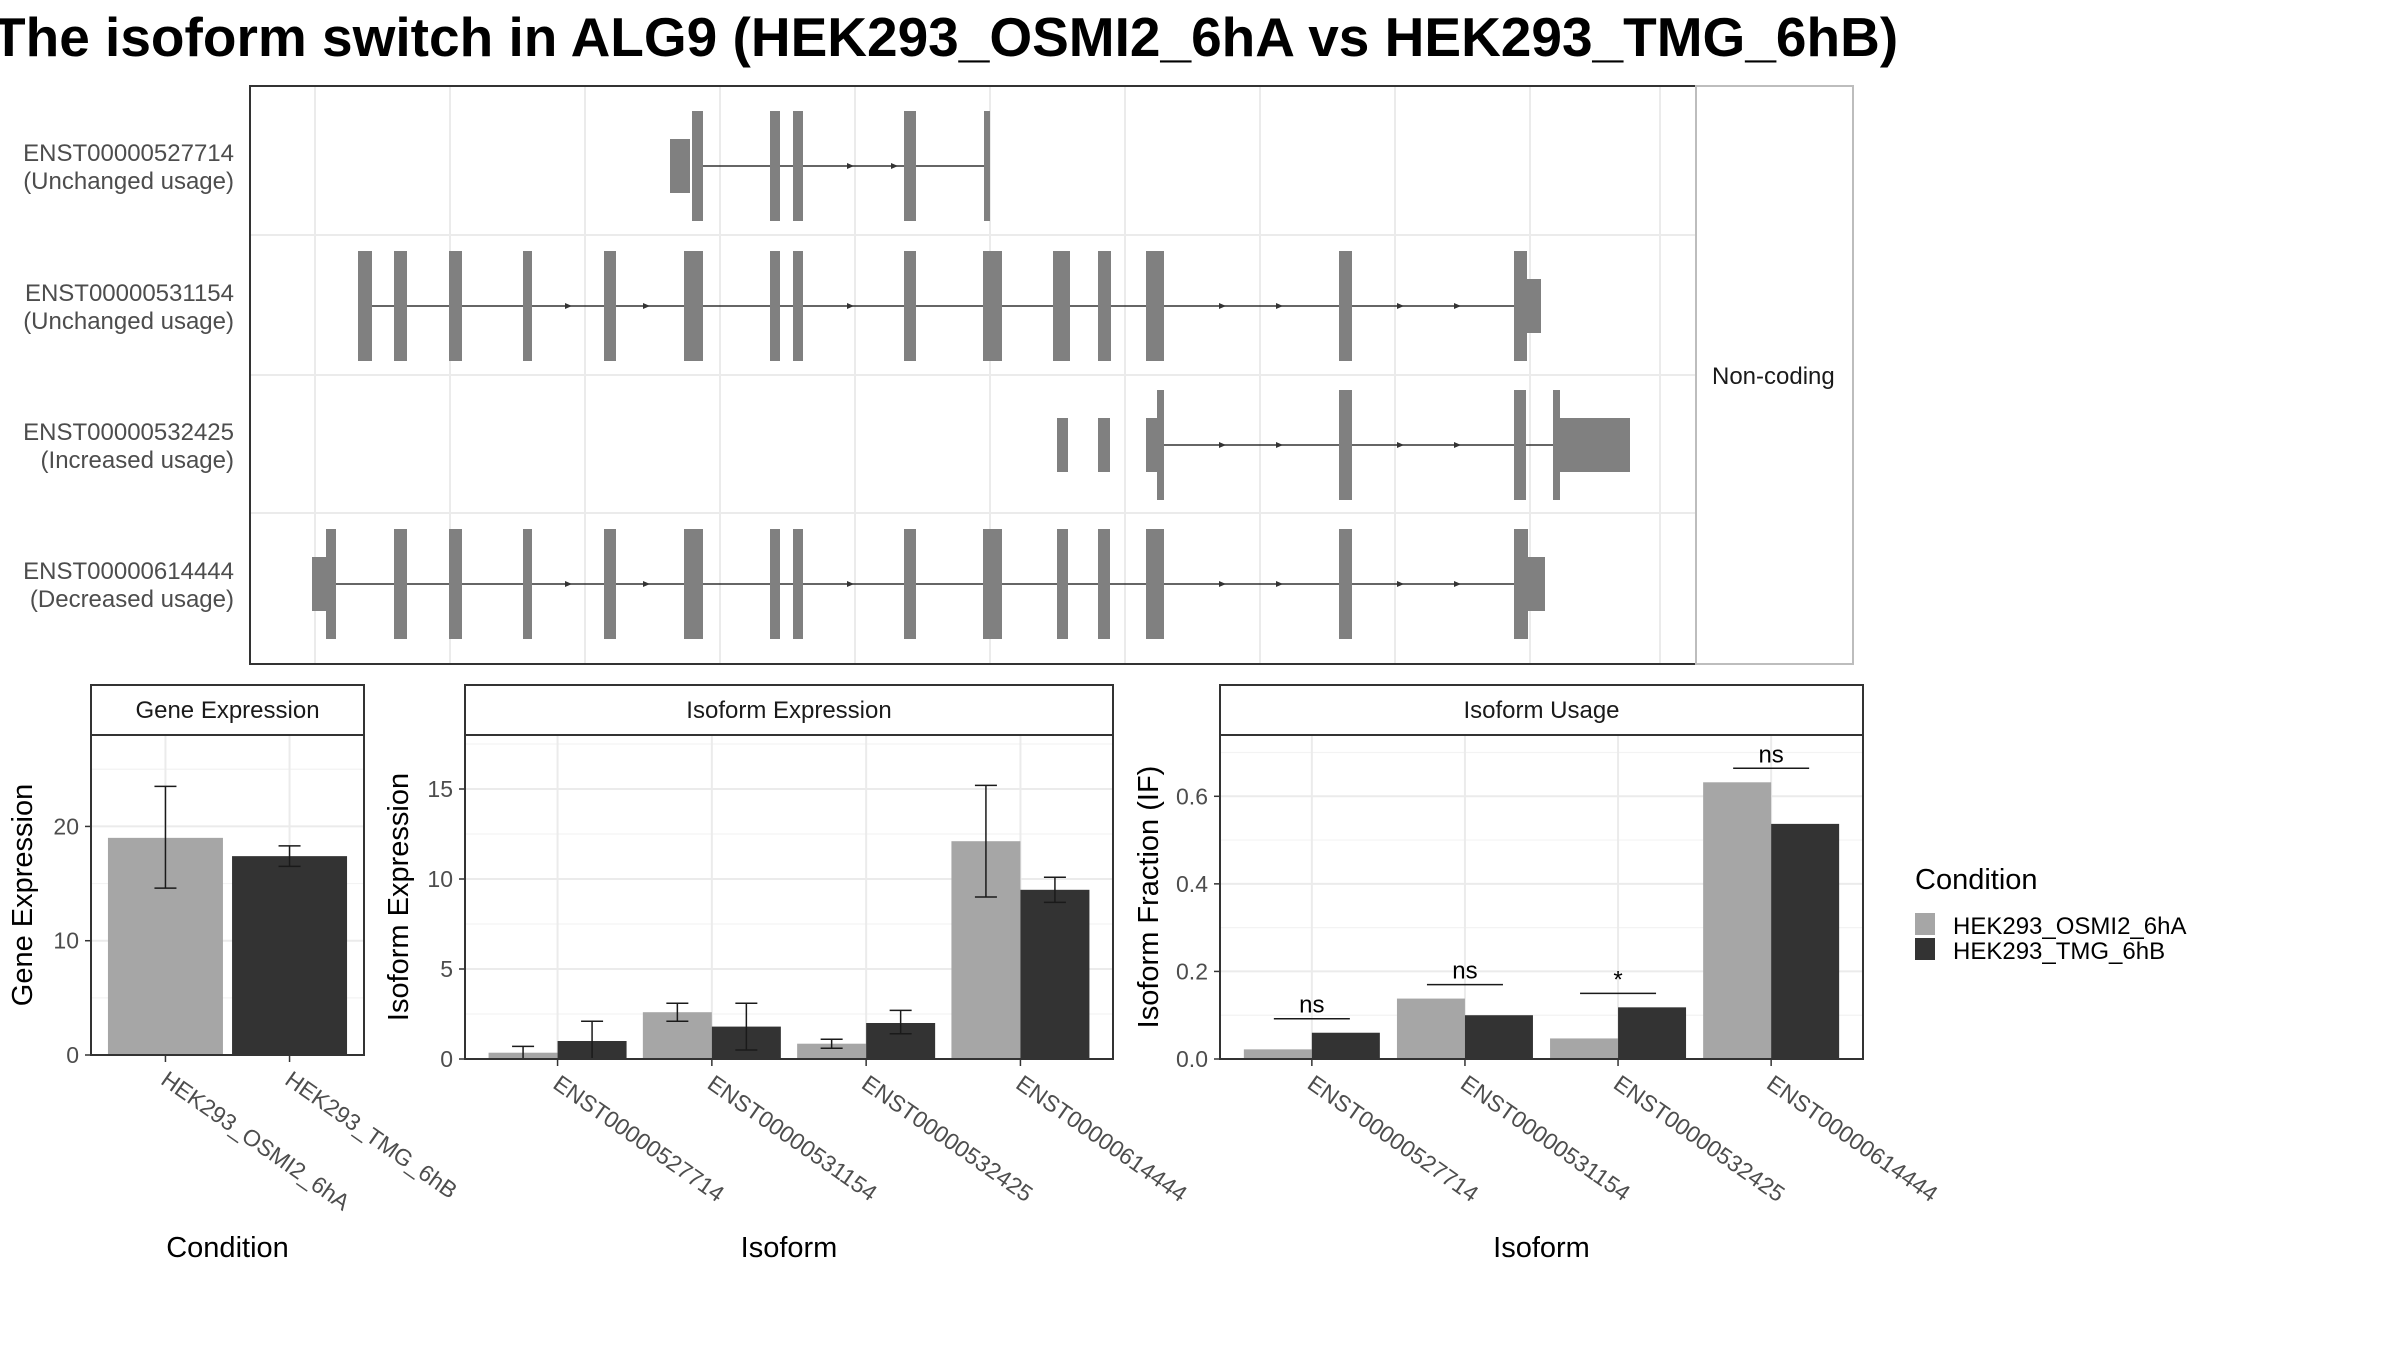 The image size is (2400, 1350). Describe the element at coordinates (1774, 375) in the screenshot. I see `structure-strip` at that location.